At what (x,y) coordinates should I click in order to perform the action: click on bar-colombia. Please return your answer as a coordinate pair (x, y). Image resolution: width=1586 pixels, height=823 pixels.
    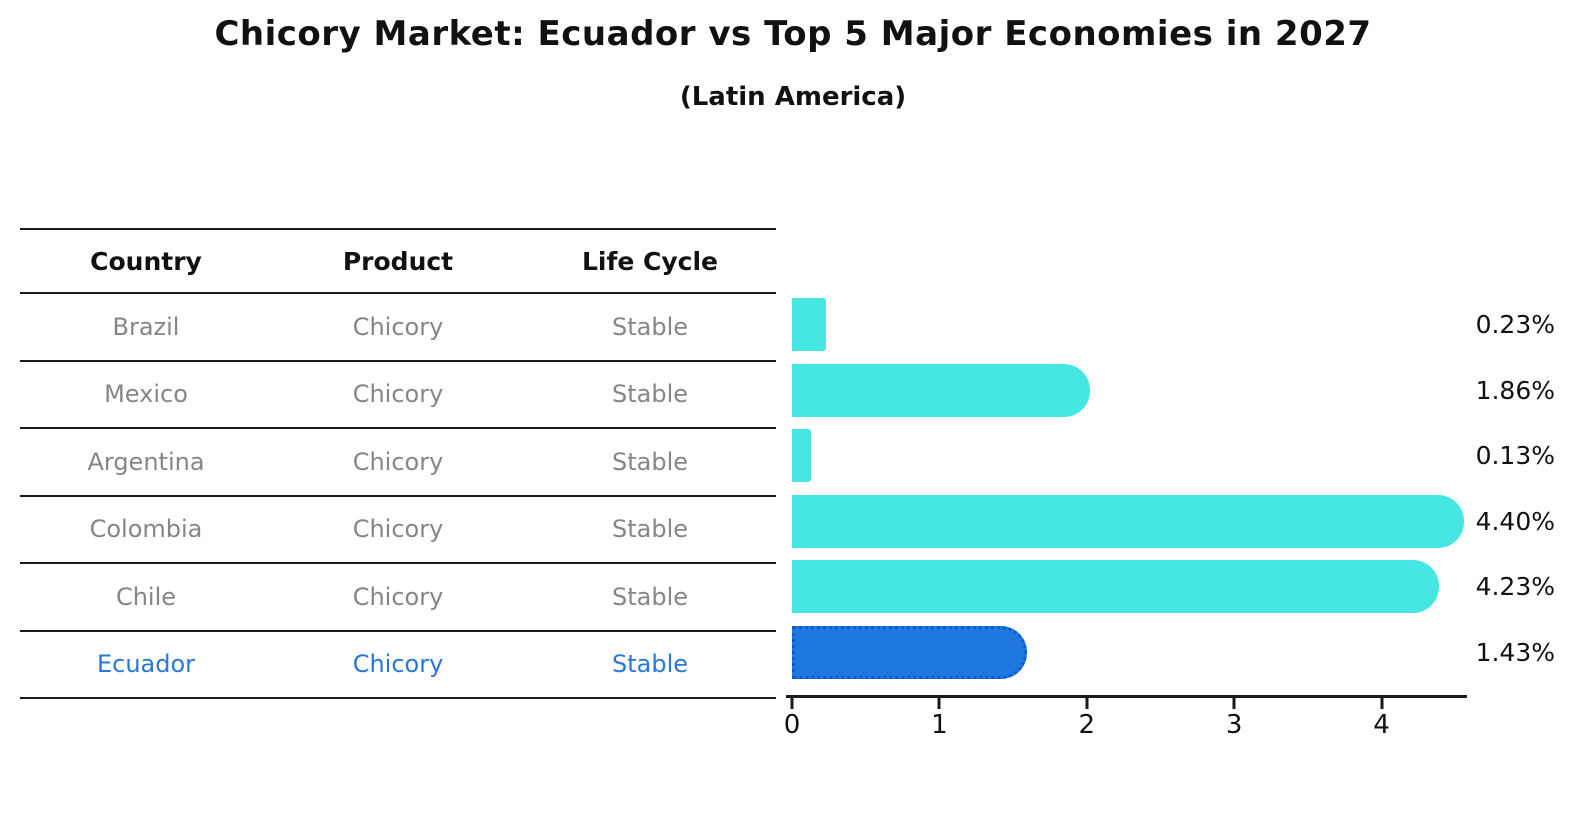
    Looking at the image, I should click on (1128, 521).